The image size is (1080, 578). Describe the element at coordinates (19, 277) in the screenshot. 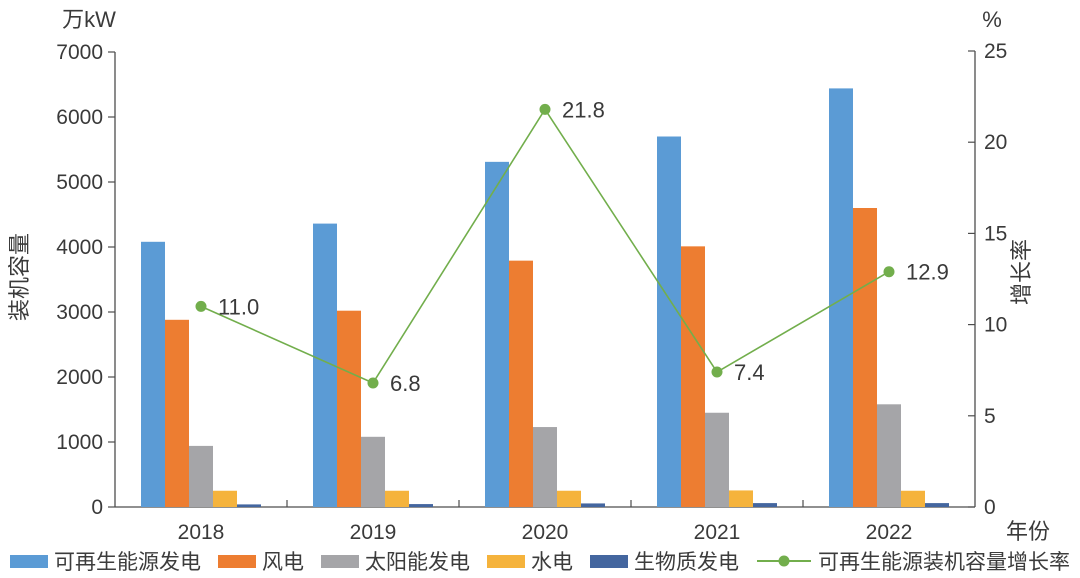

I see `left-axis-title: 装机容量` at that location.